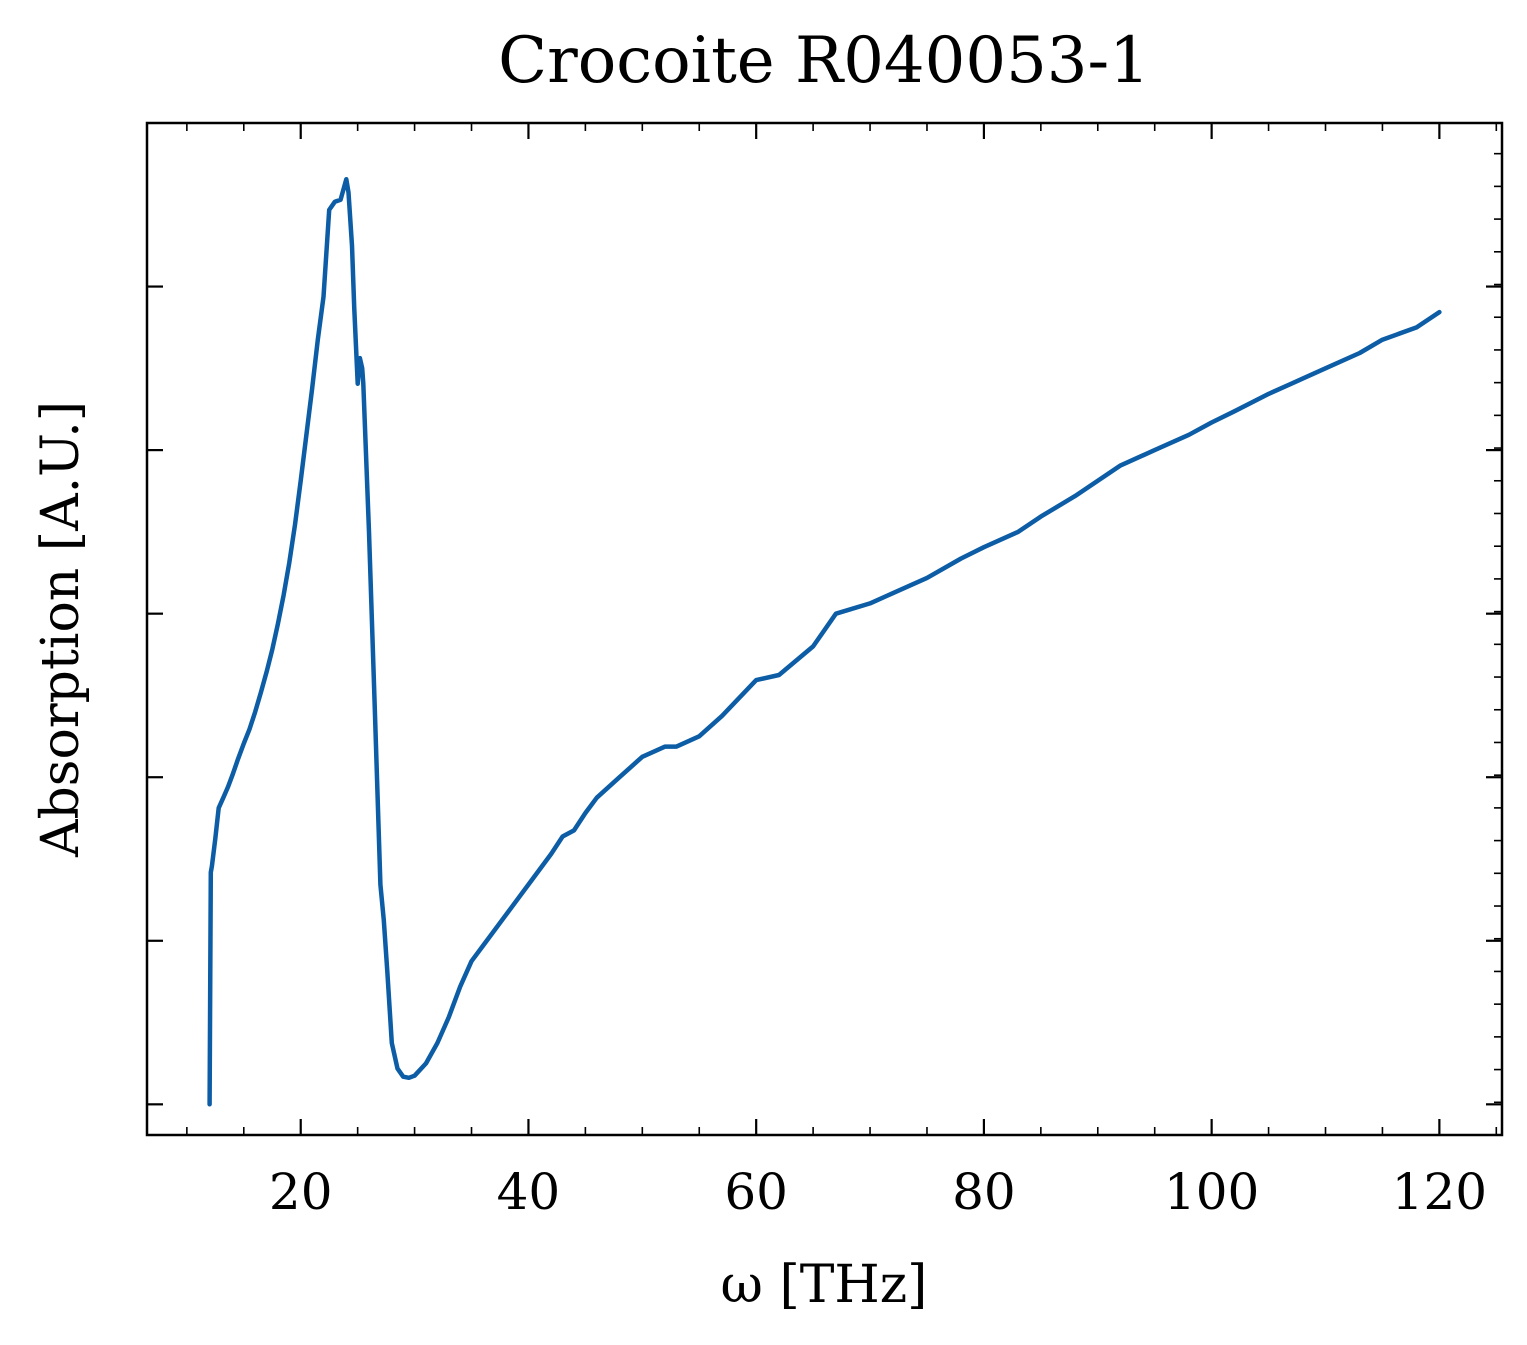 Image resolution: width=1527 pixels, height=1345 pixels. I want to click on x-tick-label: 80, so click(984, 1192).